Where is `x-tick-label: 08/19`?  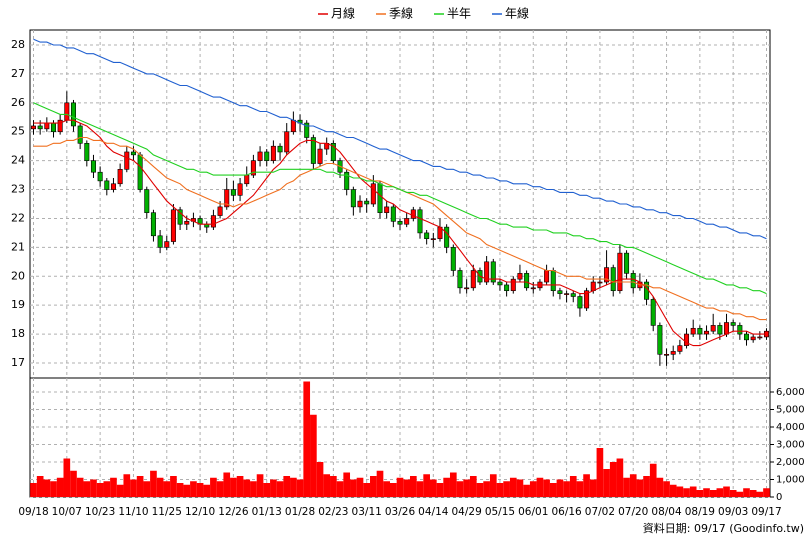 x-tick-label: 08/19 is located at coordinates (700, 512).